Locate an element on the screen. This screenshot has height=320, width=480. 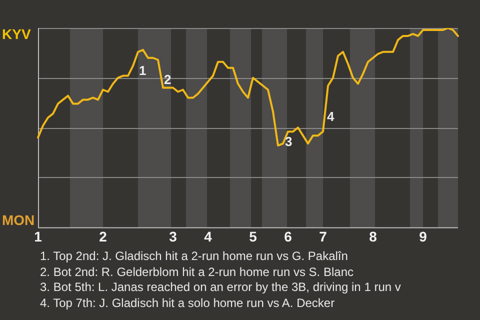
text: MON is located at coordinates (18, 220).